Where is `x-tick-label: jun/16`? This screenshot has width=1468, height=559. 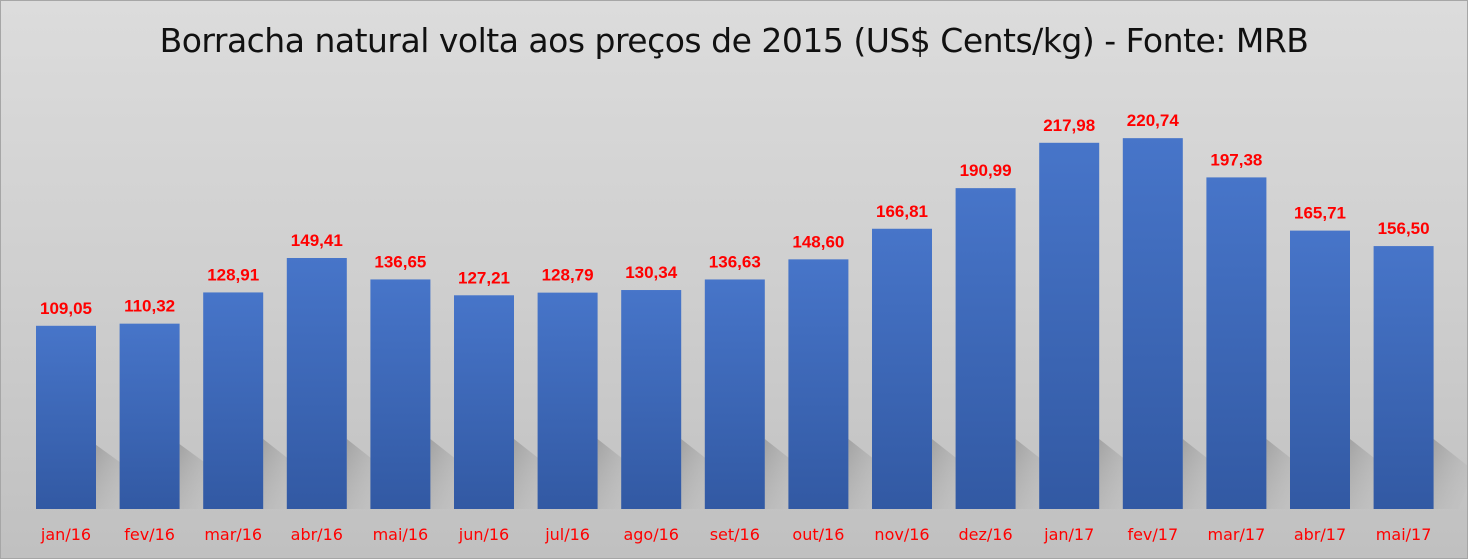
x-tick-label: jun/16 is located at coordinates (483, 534).